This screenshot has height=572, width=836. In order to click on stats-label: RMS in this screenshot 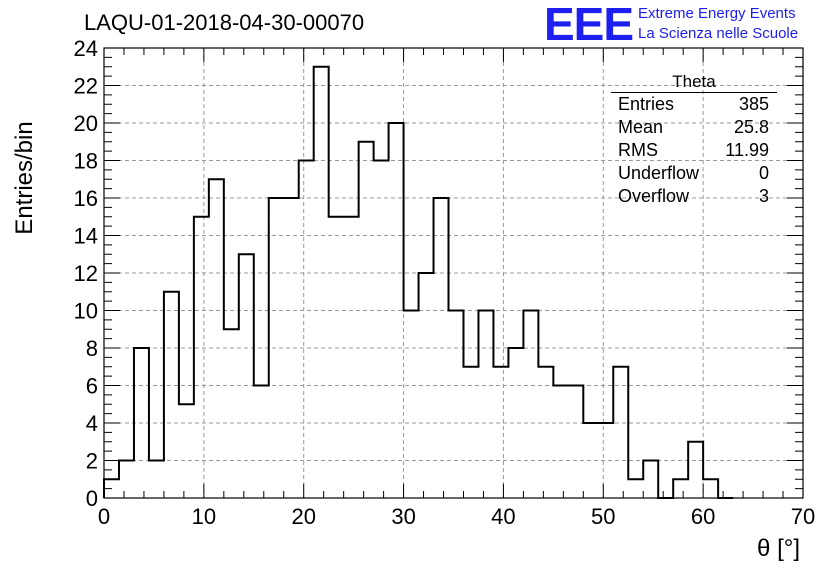, I will do `click(638, 150)`.